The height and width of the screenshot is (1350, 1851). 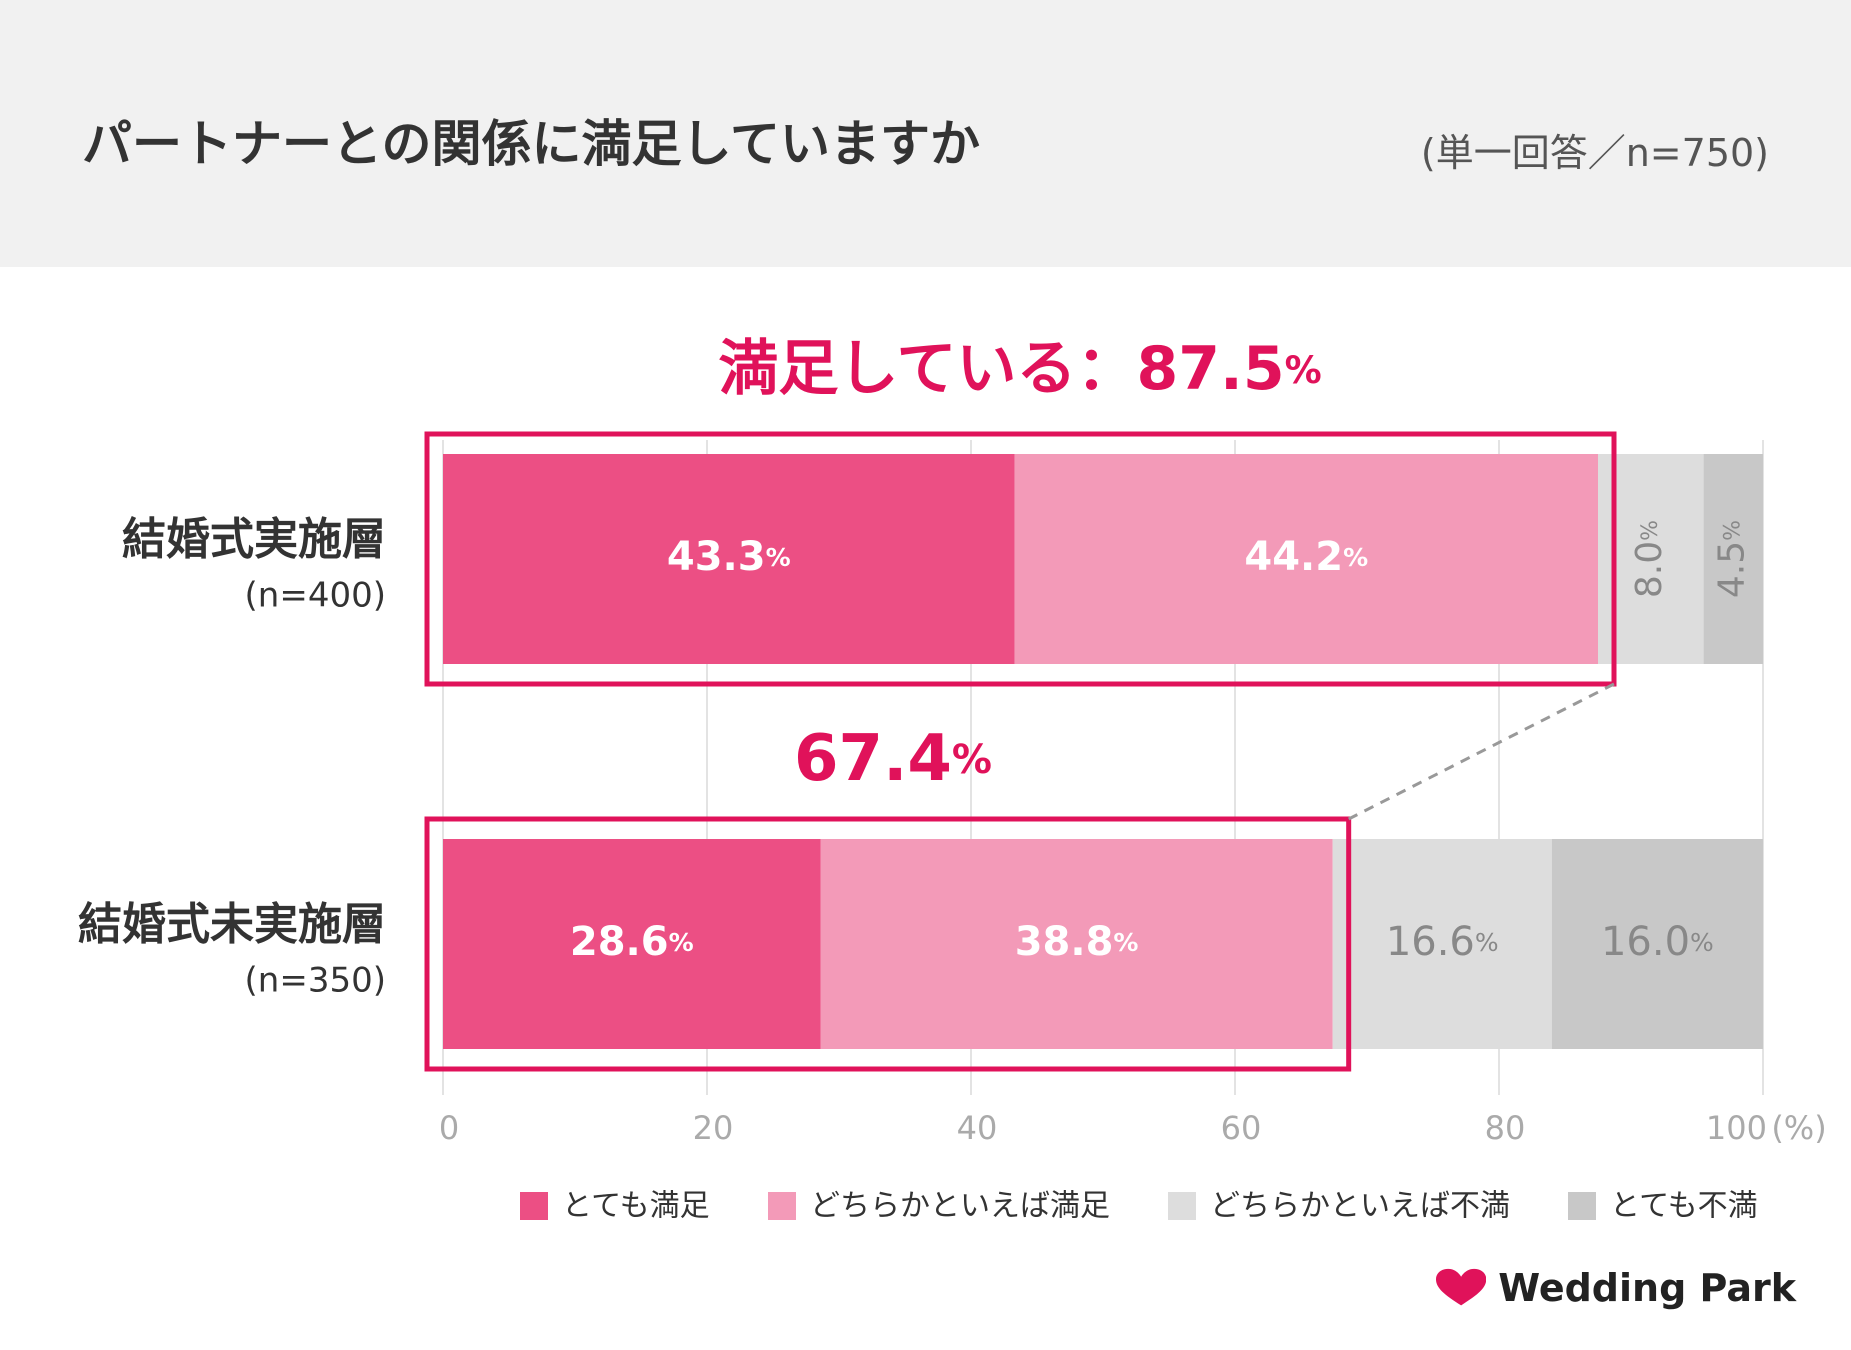 What do you see at coordinates (1481, 751) in the screenshot?
I see `connector-dashed-line` at bounding box center [1481, 751].